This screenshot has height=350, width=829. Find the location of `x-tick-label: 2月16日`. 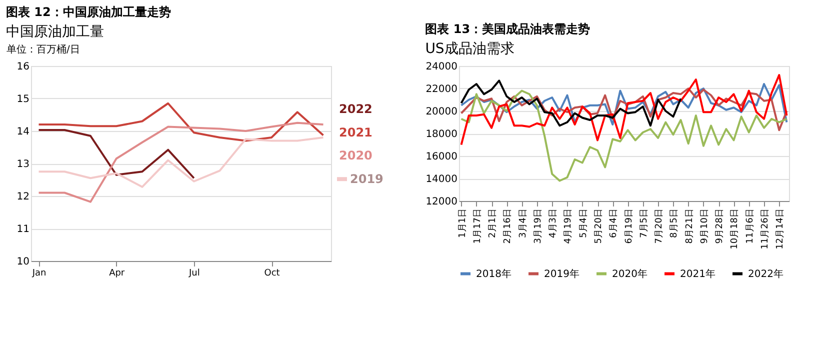

x-tick-label: 2月16日 is located at coordinates (508, 226).